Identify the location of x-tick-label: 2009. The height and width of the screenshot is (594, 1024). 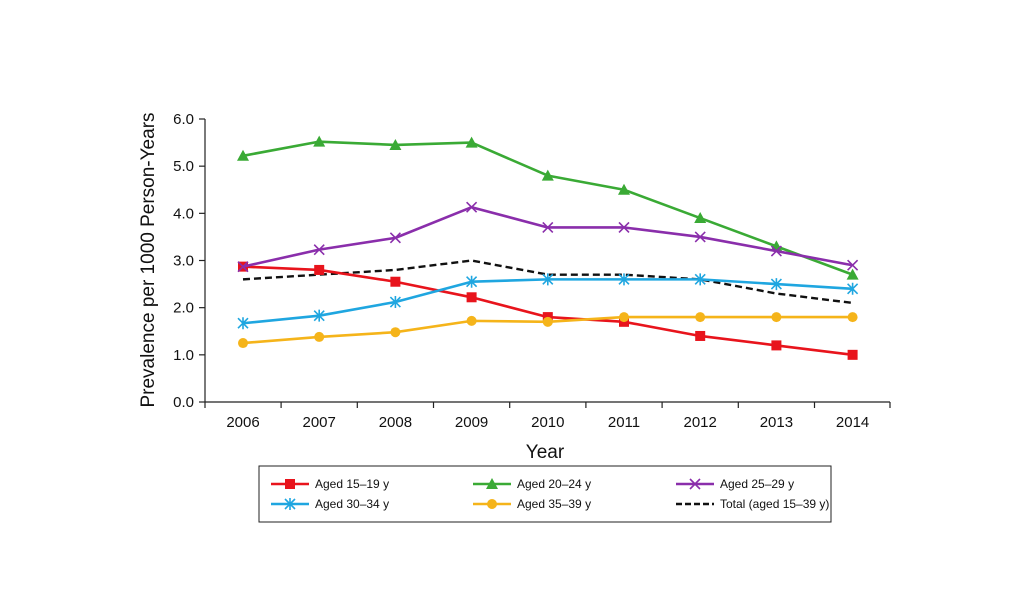
(471, 422).